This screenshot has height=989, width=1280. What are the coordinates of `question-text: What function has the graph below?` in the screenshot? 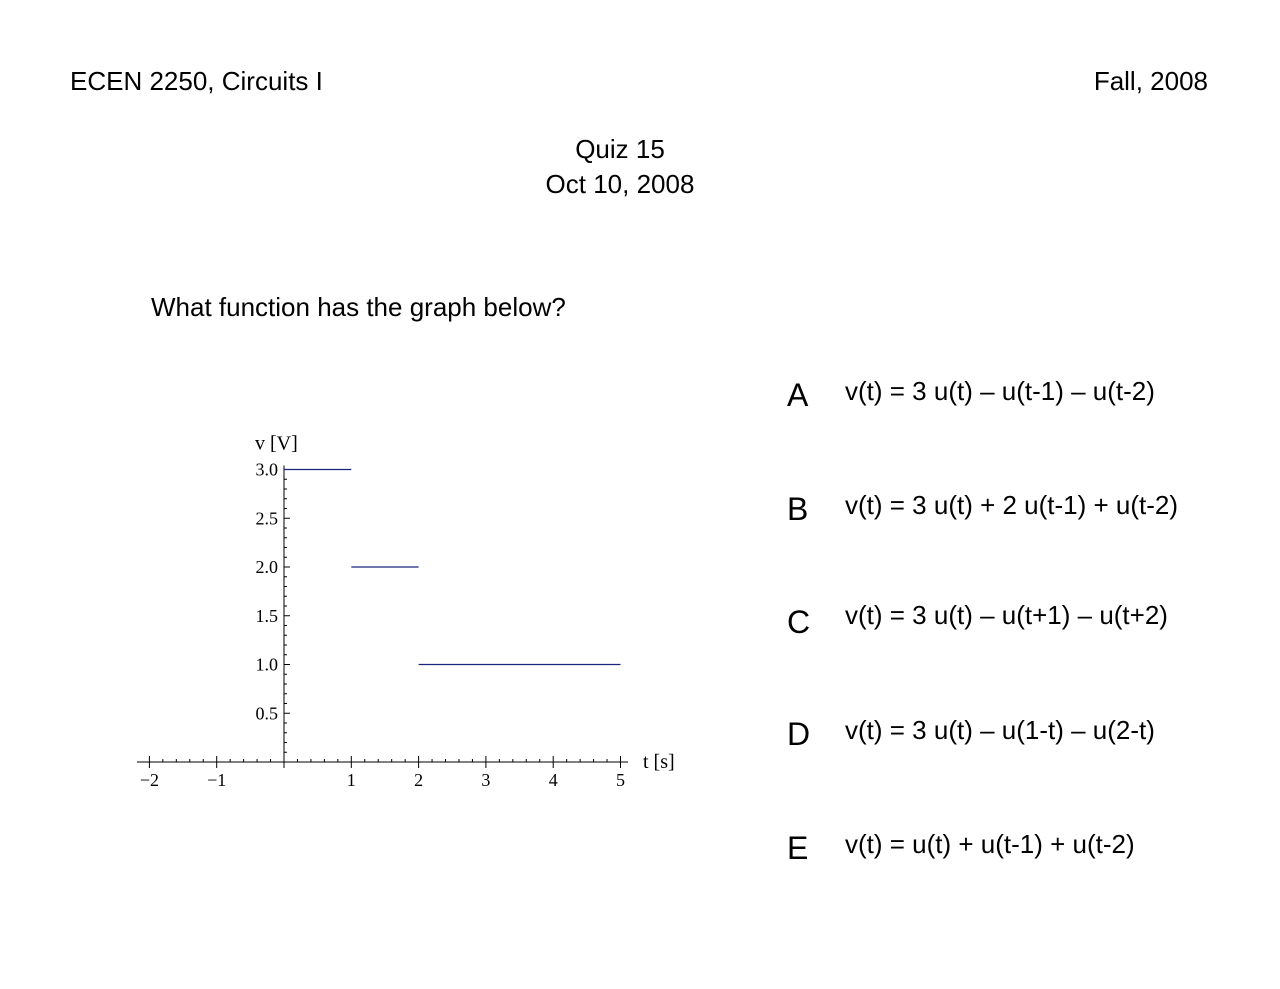 It's located at (358, 307).